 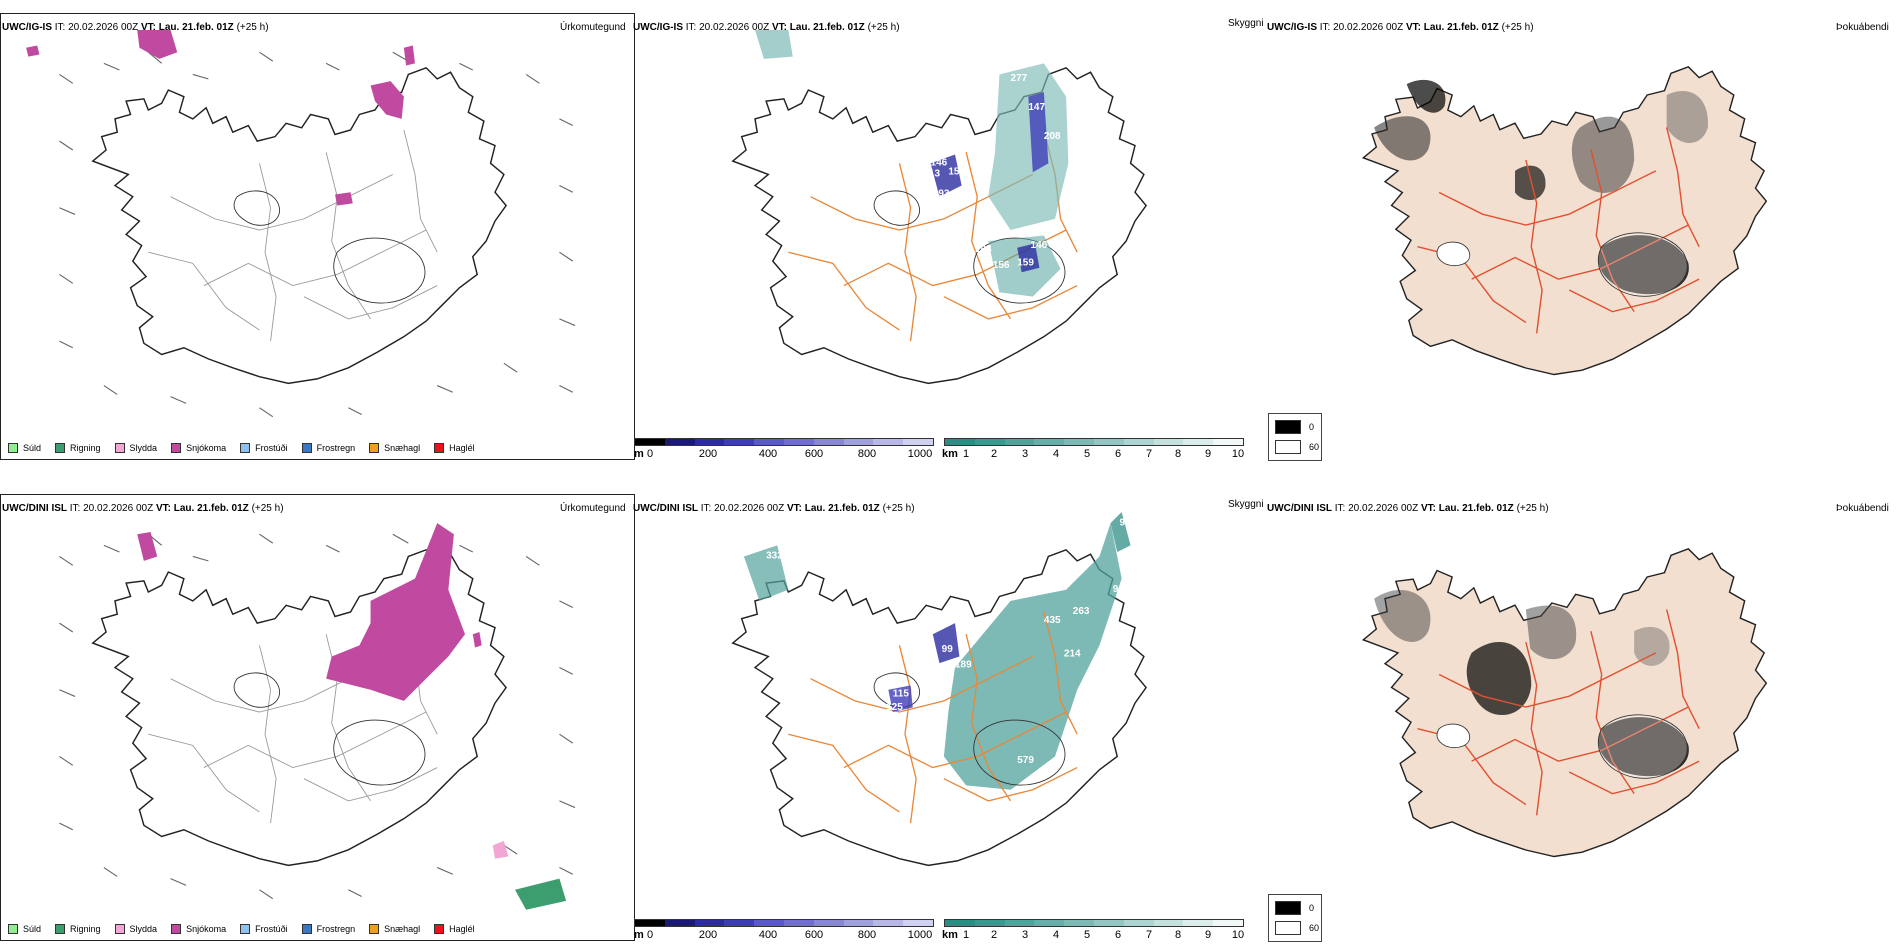 What do you see at coordinates (650, 454) in the screenshot?
I see `tick-label: 0` at bounding box center [650, 454].